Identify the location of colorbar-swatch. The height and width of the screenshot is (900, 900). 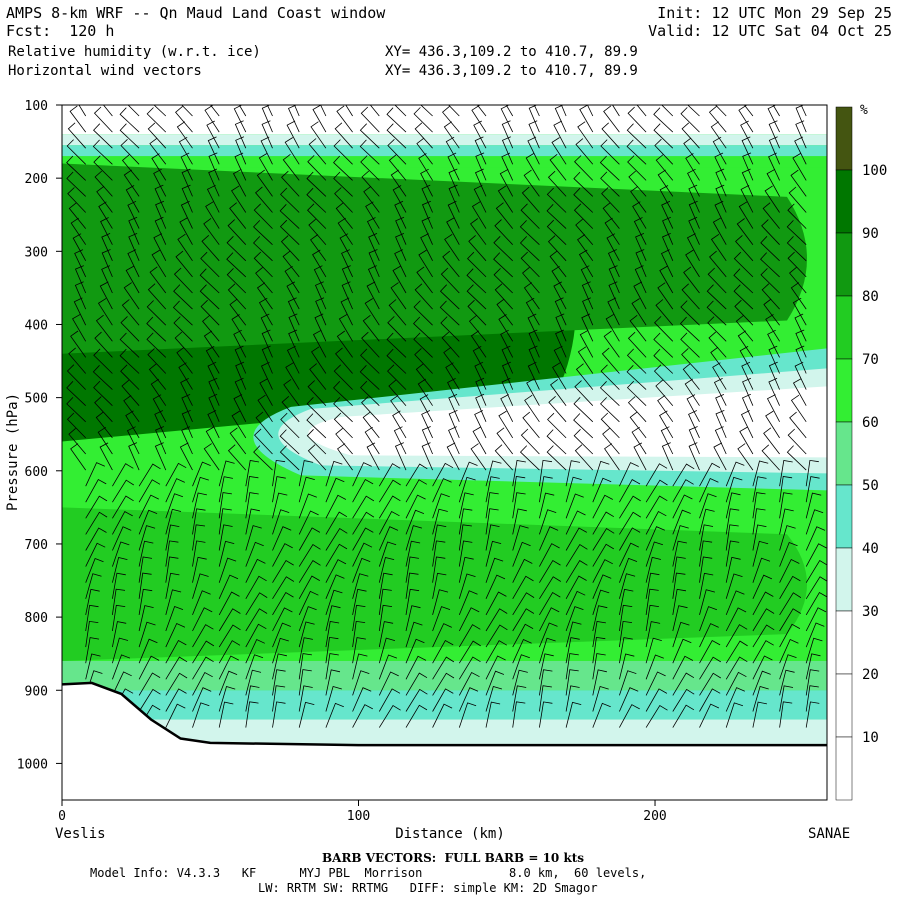
(844, 705).